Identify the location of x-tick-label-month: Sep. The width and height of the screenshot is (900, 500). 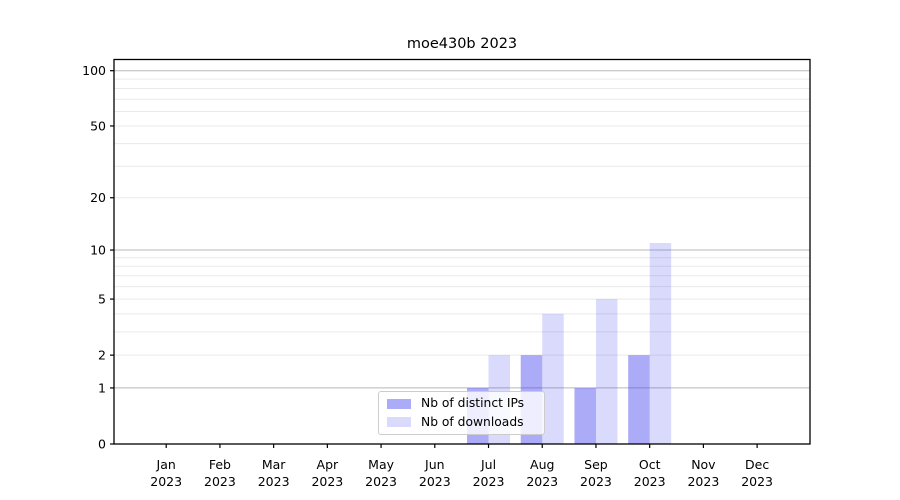
(596, 464).